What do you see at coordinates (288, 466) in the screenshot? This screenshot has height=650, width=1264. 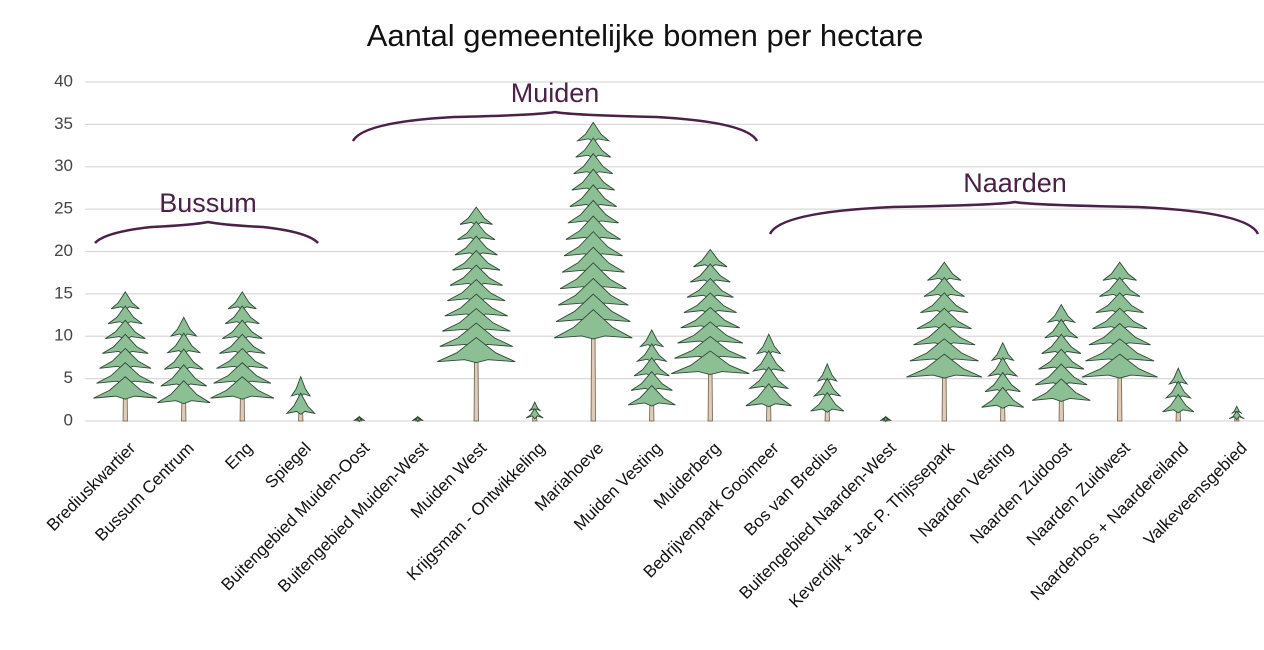 I see `x-tick-label: Spiegel` at bounding box center [288, 466].